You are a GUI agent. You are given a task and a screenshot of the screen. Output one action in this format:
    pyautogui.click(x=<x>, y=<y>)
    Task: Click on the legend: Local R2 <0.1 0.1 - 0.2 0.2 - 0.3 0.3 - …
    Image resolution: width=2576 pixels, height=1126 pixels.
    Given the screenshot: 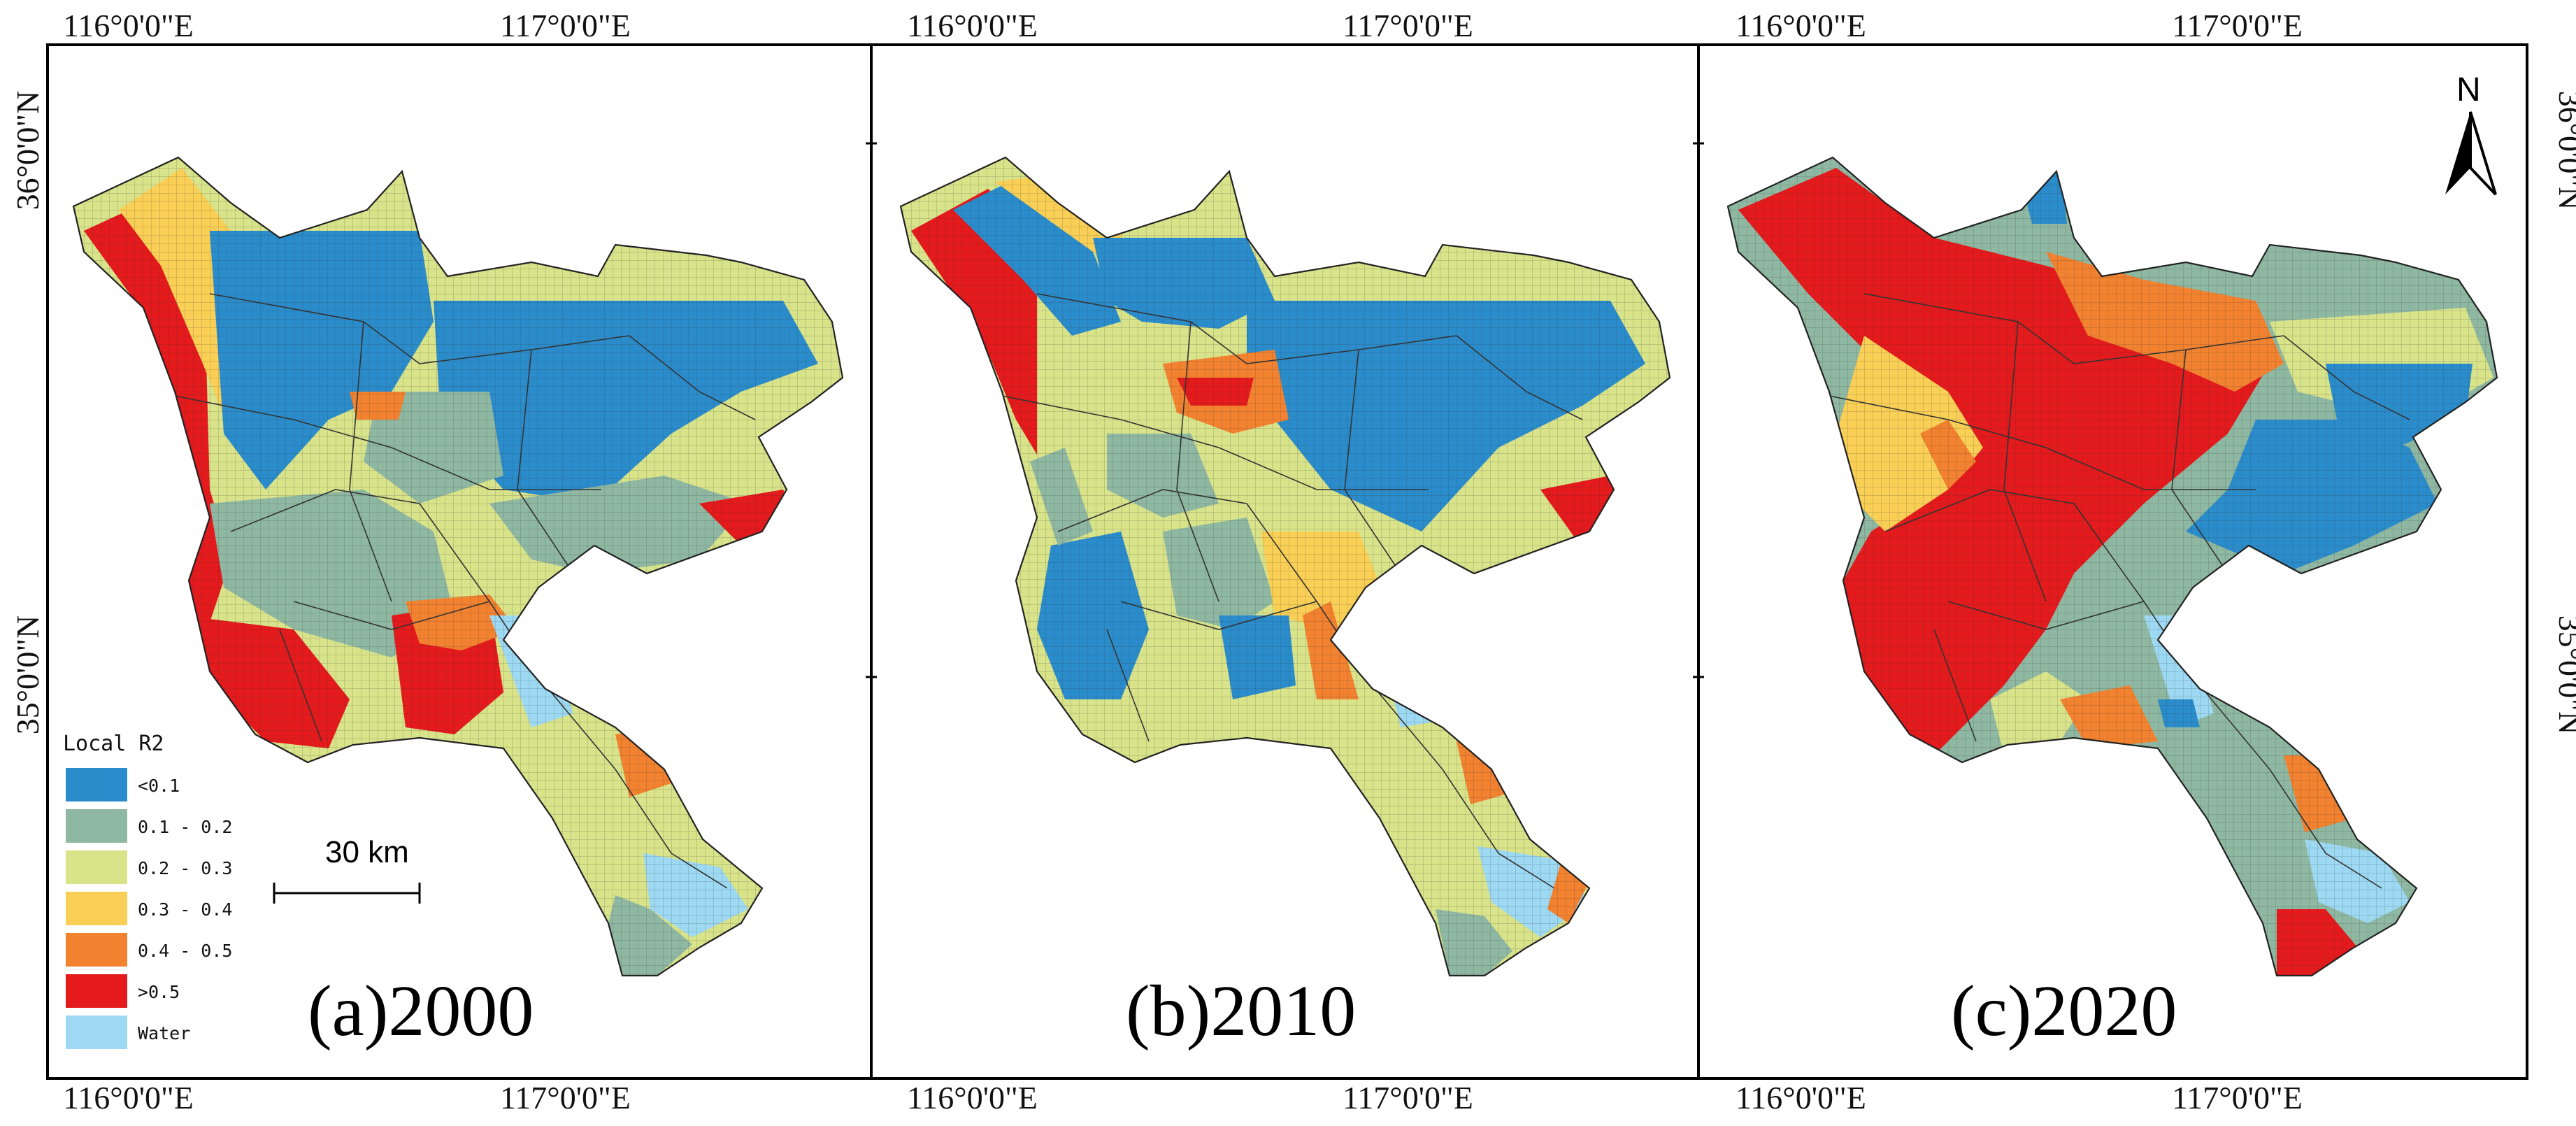 What is the action you would take?
    pyautogui.click(x=147, y=891)
    